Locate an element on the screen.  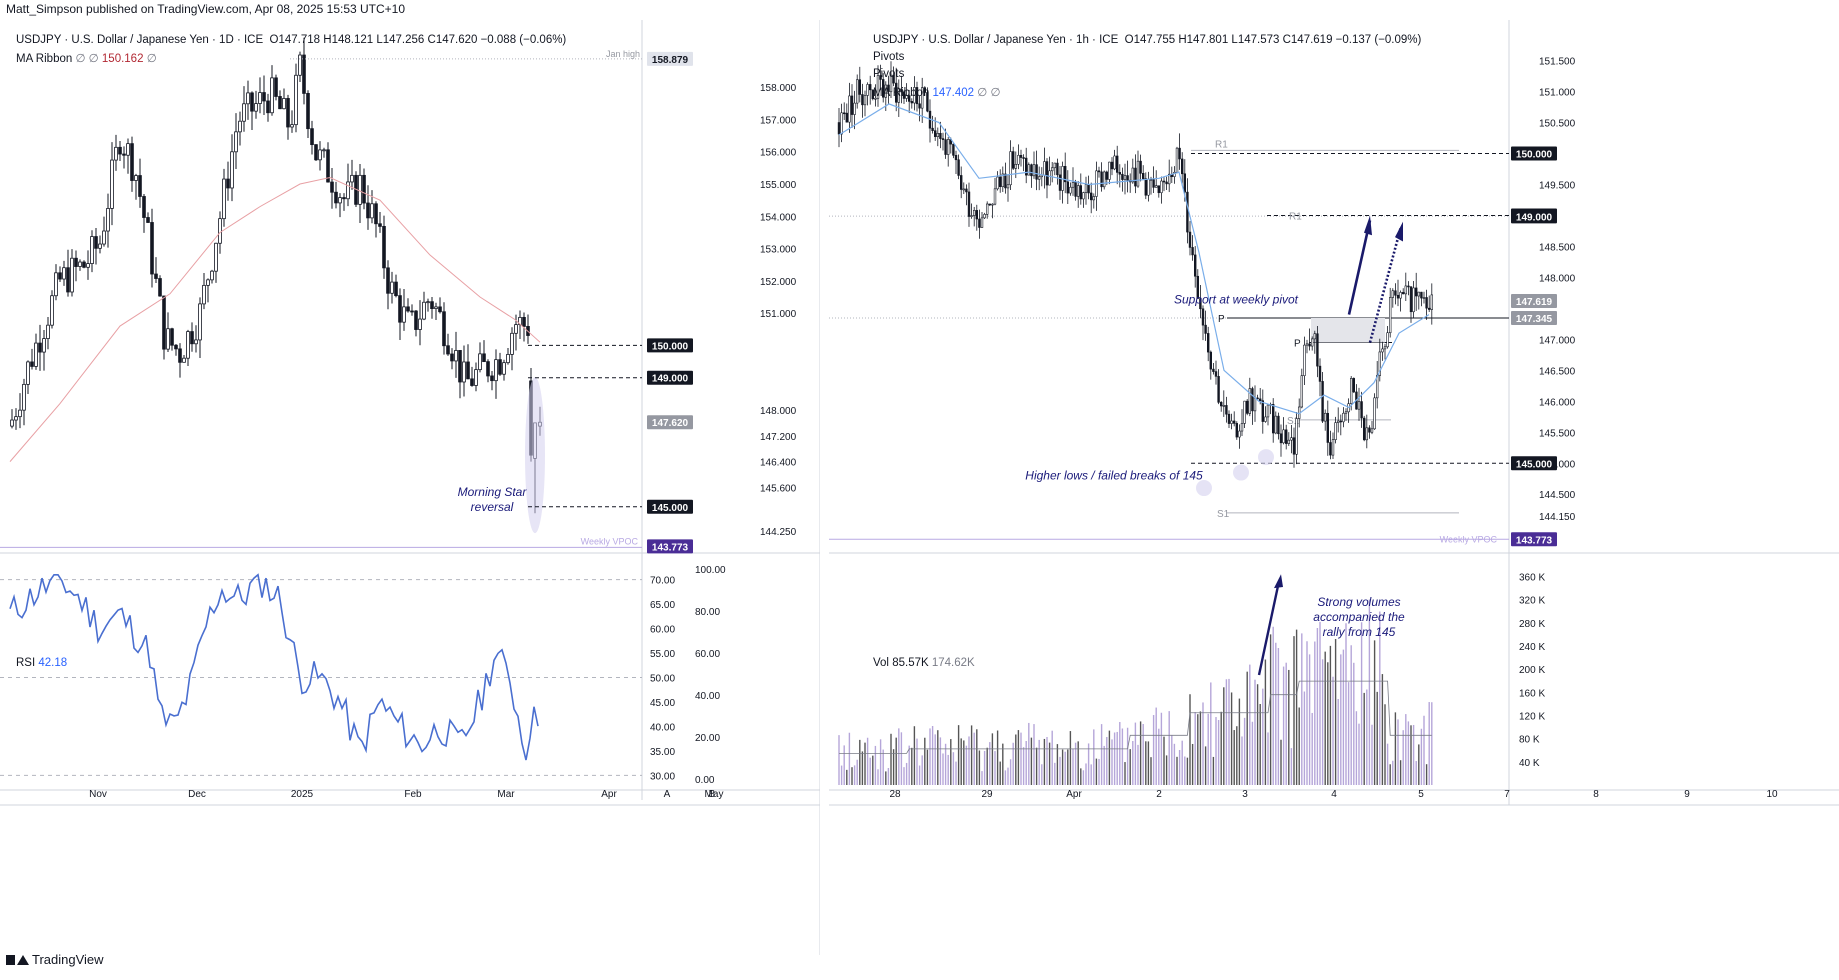
hourly-y-tick: 151.500 is located at coordinates (1557, 62).